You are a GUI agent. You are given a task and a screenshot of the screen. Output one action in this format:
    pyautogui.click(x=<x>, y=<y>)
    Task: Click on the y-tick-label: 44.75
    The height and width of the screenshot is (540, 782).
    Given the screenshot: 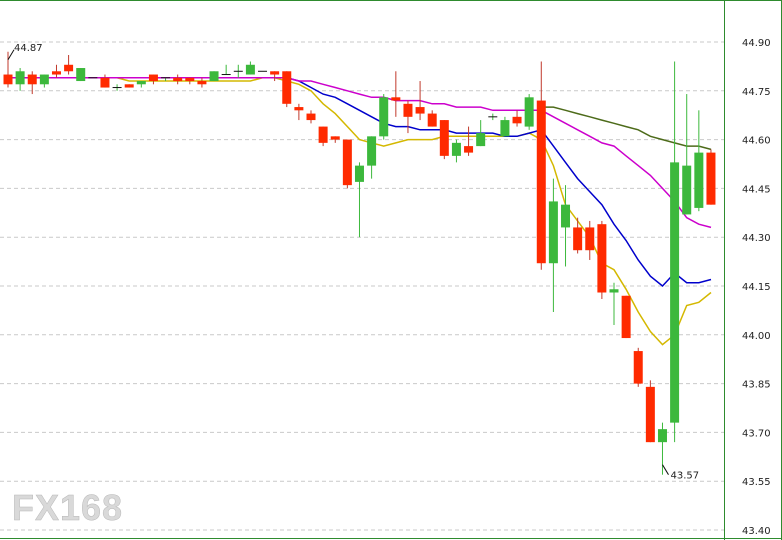 What is the action you would take?
    pyautogui.click(x=756, y=92)
    